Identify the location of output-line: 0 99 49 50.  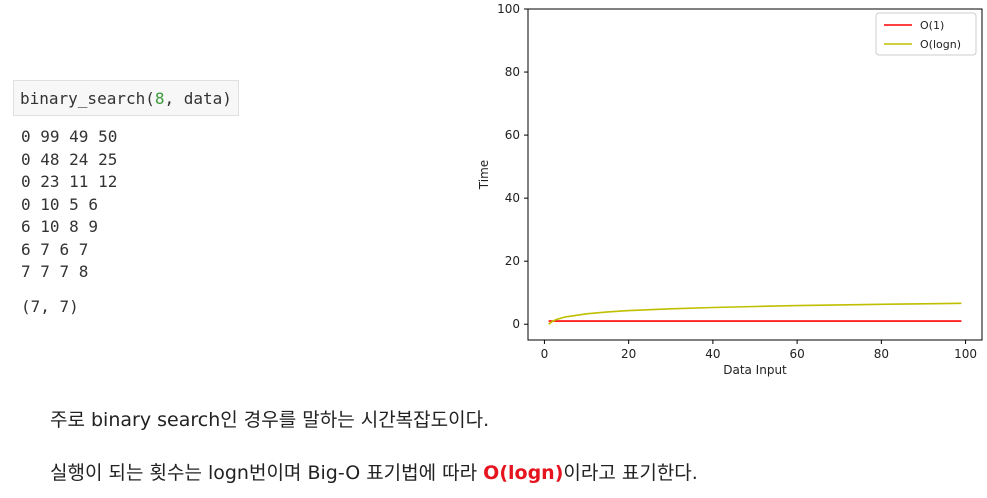
(69, 136).